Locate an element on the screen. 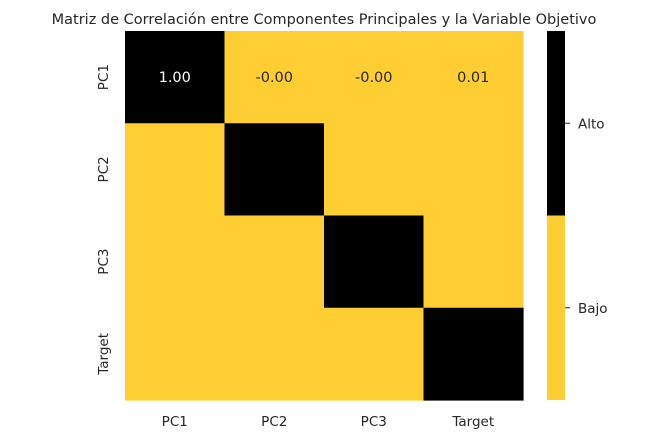 This screenshot has height=439, width=647. colorbar-segment-high is located at coordinates (556, 123).